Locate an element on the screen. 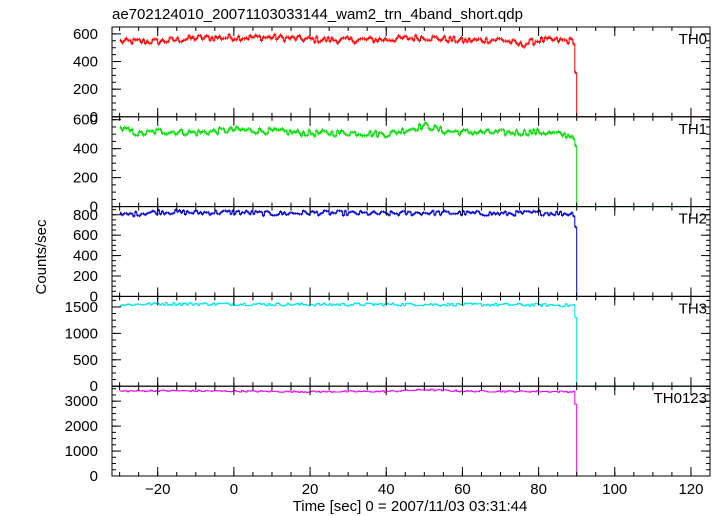 The height and width of the screenshot is (516, 719). series-line-th2 is located at coordinates (409, 253).